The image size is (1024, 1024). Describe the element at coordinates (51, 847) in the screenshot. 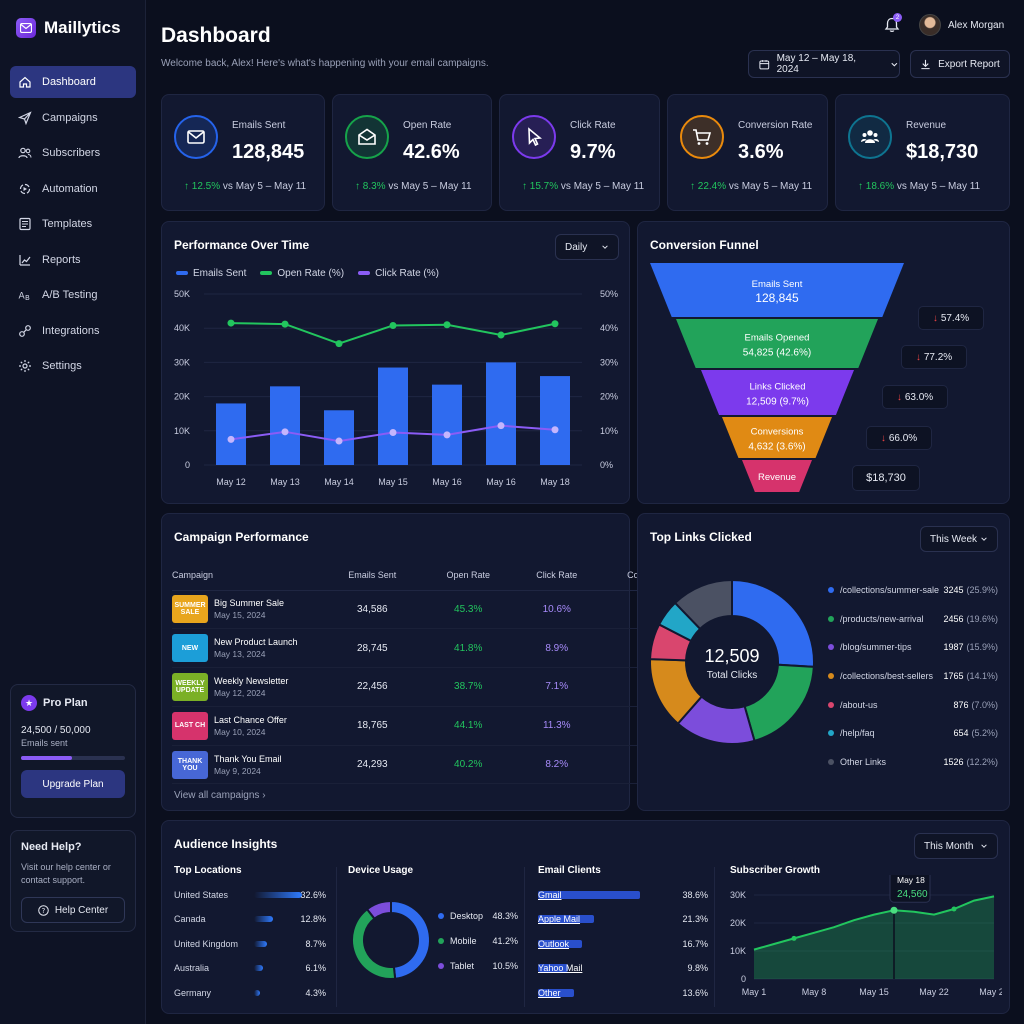

I see `help-title: Need Help?` at that location.